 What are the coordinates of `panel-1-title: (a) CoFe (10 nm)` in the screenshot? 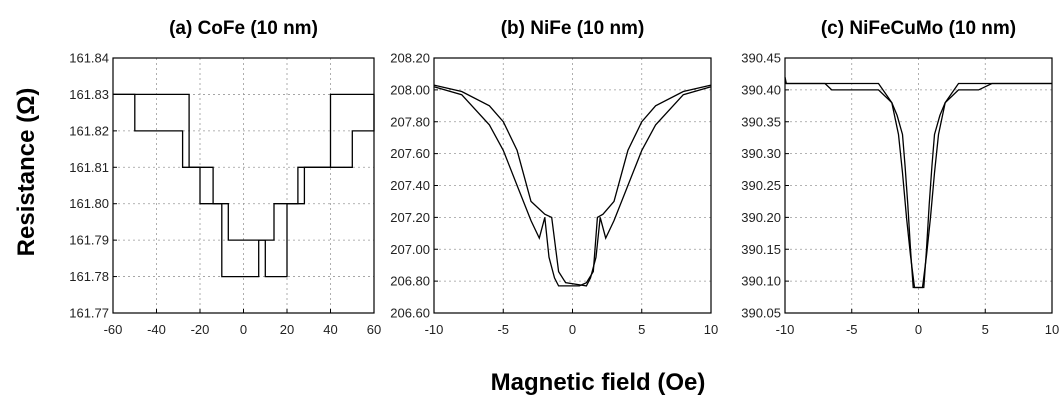 It's located at (243, 28).